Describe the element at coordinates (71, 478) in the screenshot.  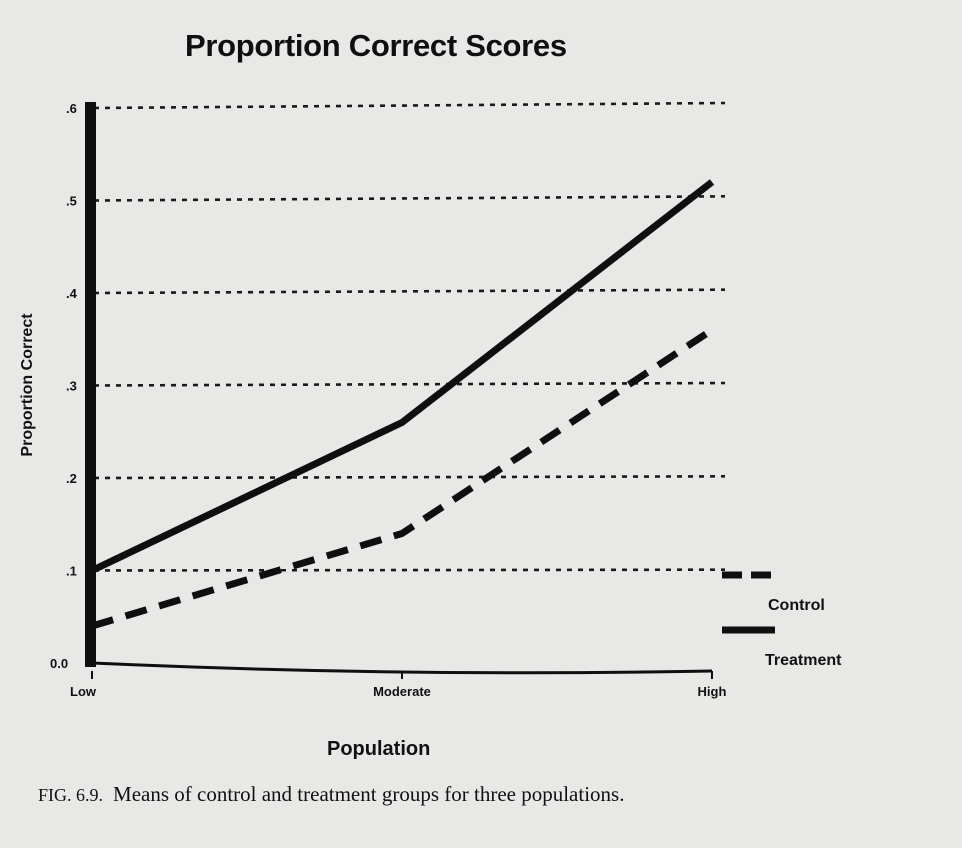
I see `y-tick-label: .2` at that location.